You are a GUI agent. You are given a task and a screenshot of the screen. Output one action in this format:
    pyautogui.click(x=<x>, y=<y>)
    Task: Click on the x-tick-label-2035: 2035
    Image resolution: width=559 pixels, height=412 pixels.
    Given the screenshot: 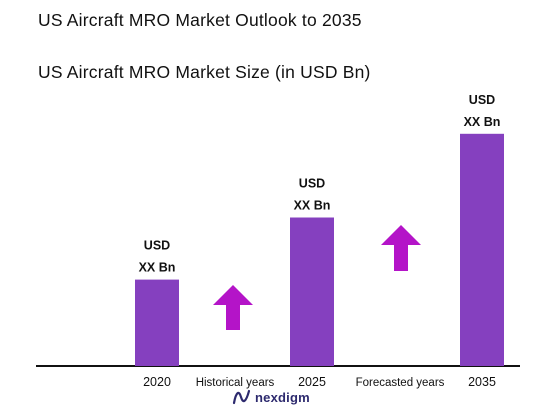 What is the action you would take?
    pyautogui.click(x=482, y=382)
    